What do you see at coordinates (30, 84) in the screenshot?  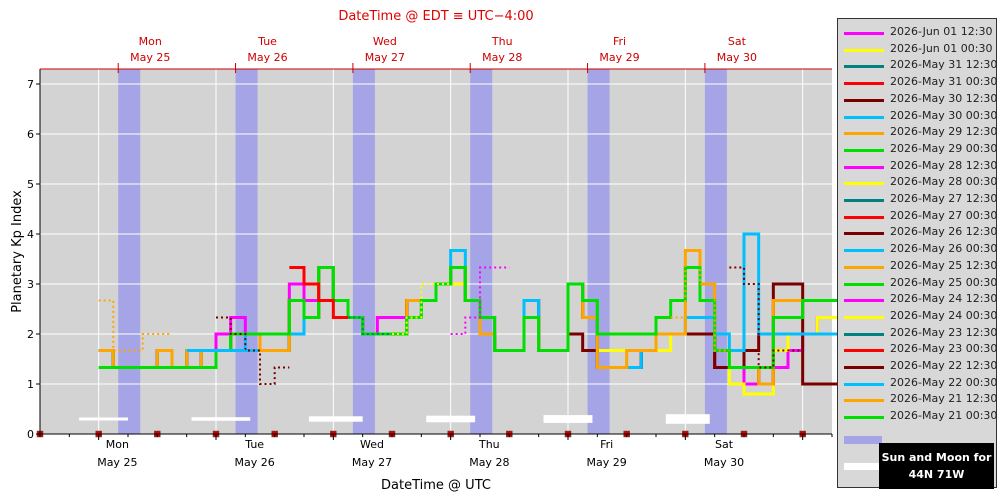 I see `y-tick-label: 7` at bounding box center [30, 84].